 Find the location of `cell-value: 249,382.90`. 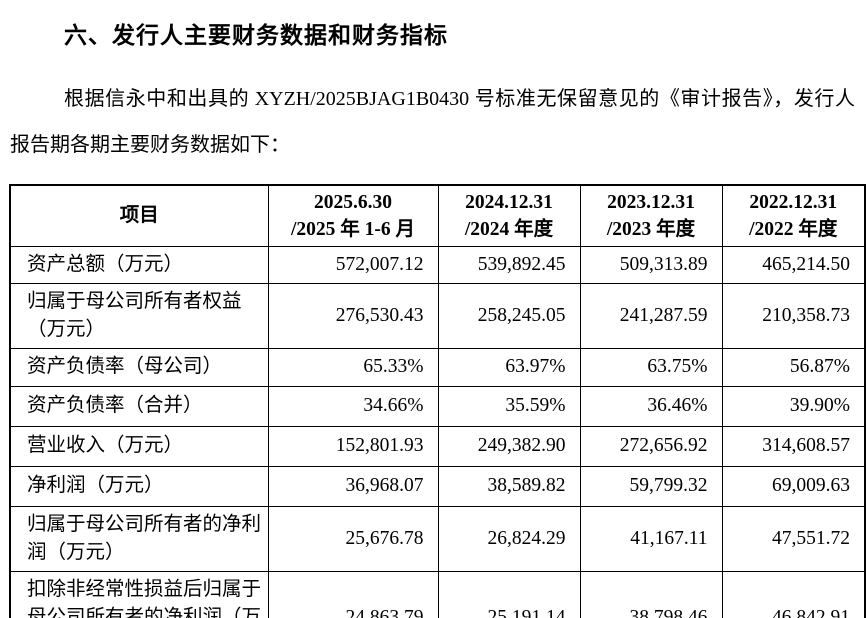

cell-value: 249,382.90 is located at coordinates (509, 446).